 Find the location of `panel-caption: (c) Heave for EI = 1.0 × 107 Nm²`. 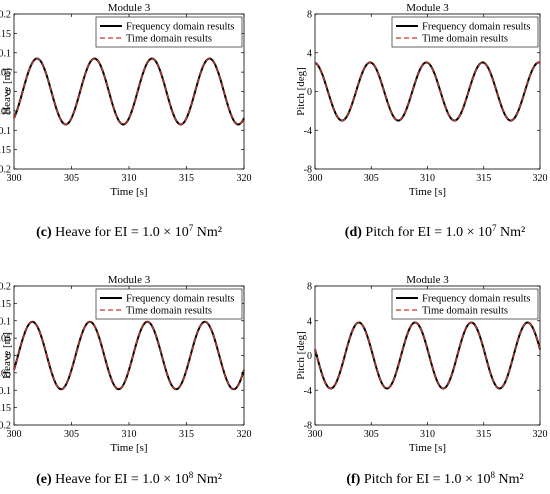

panel-caption: (c) Heave for EI = 1.0 × 107 Nm² is located at coordinates (129, 231).